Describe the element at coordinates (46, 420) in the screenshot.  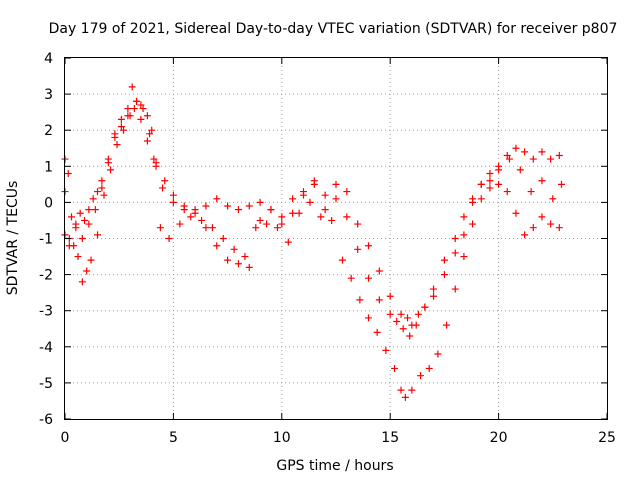
I see `y-tick-label: -6` at that location.